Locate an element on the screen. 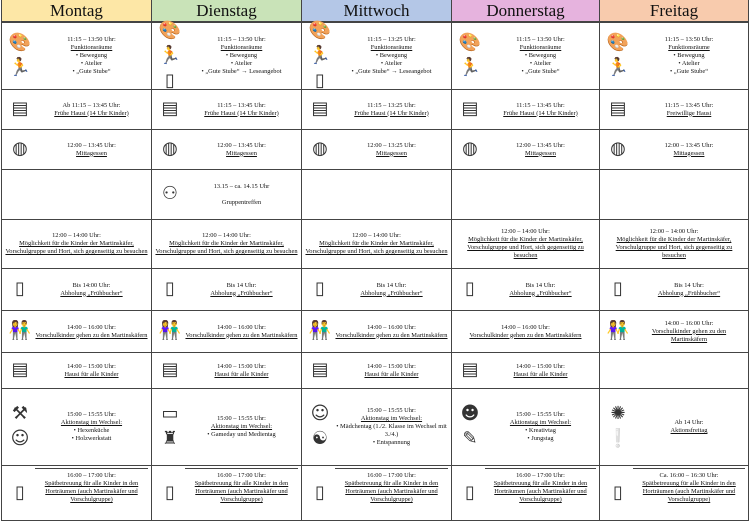  activity-title: Abholung „Frühbucher“ is located at coordinates (540, 293).